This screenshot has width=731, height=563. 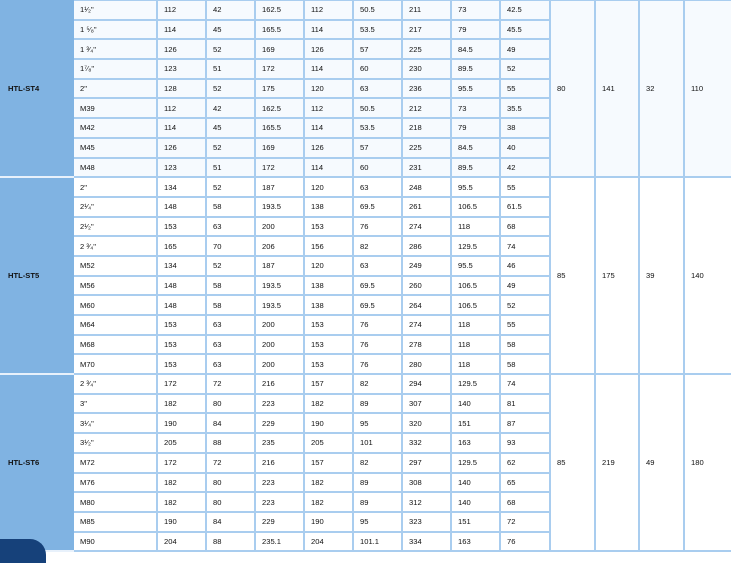 What do you see at coordinates (475, 541) in the screenshot?
I see `value-cell: 163` at bounding box center [475, 541].